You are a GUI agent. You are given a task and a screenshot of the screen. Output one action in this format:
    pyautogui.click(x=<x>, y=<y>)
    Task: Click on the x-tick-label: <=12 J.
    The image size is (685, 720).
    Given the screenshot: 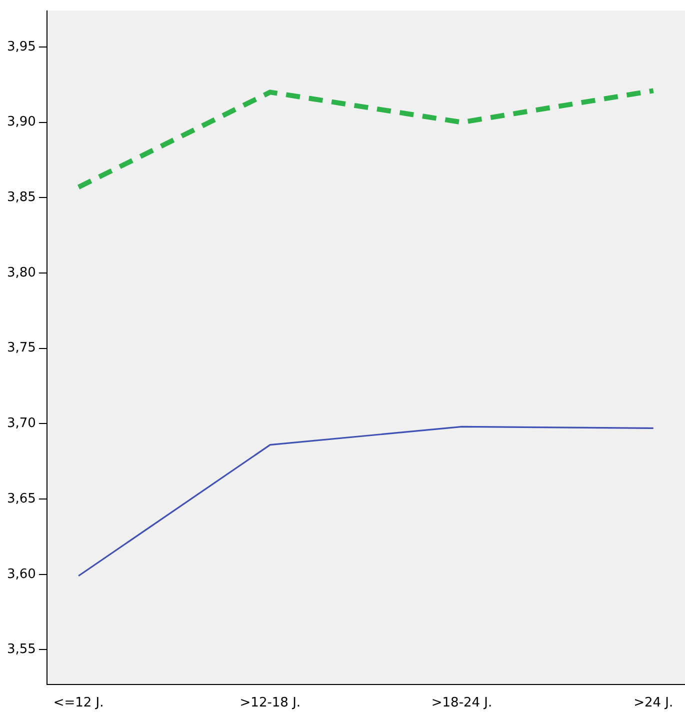 What is the action you would take?
    pyautogui.click(x=78, y=703)
    